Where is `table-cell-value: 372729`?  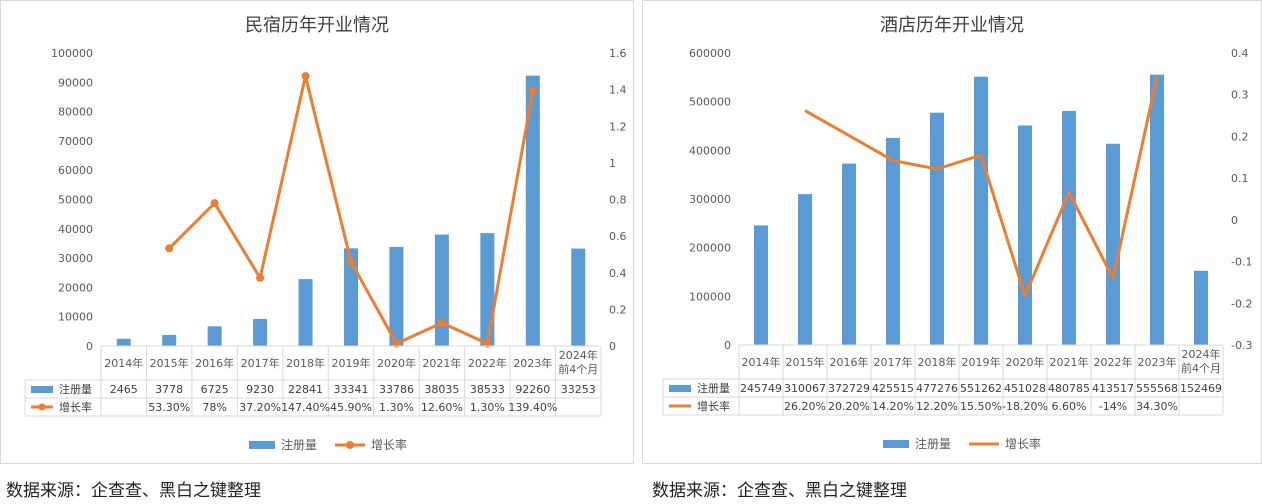
table-cell-value: 372729 is located at coordinates (849, 388).